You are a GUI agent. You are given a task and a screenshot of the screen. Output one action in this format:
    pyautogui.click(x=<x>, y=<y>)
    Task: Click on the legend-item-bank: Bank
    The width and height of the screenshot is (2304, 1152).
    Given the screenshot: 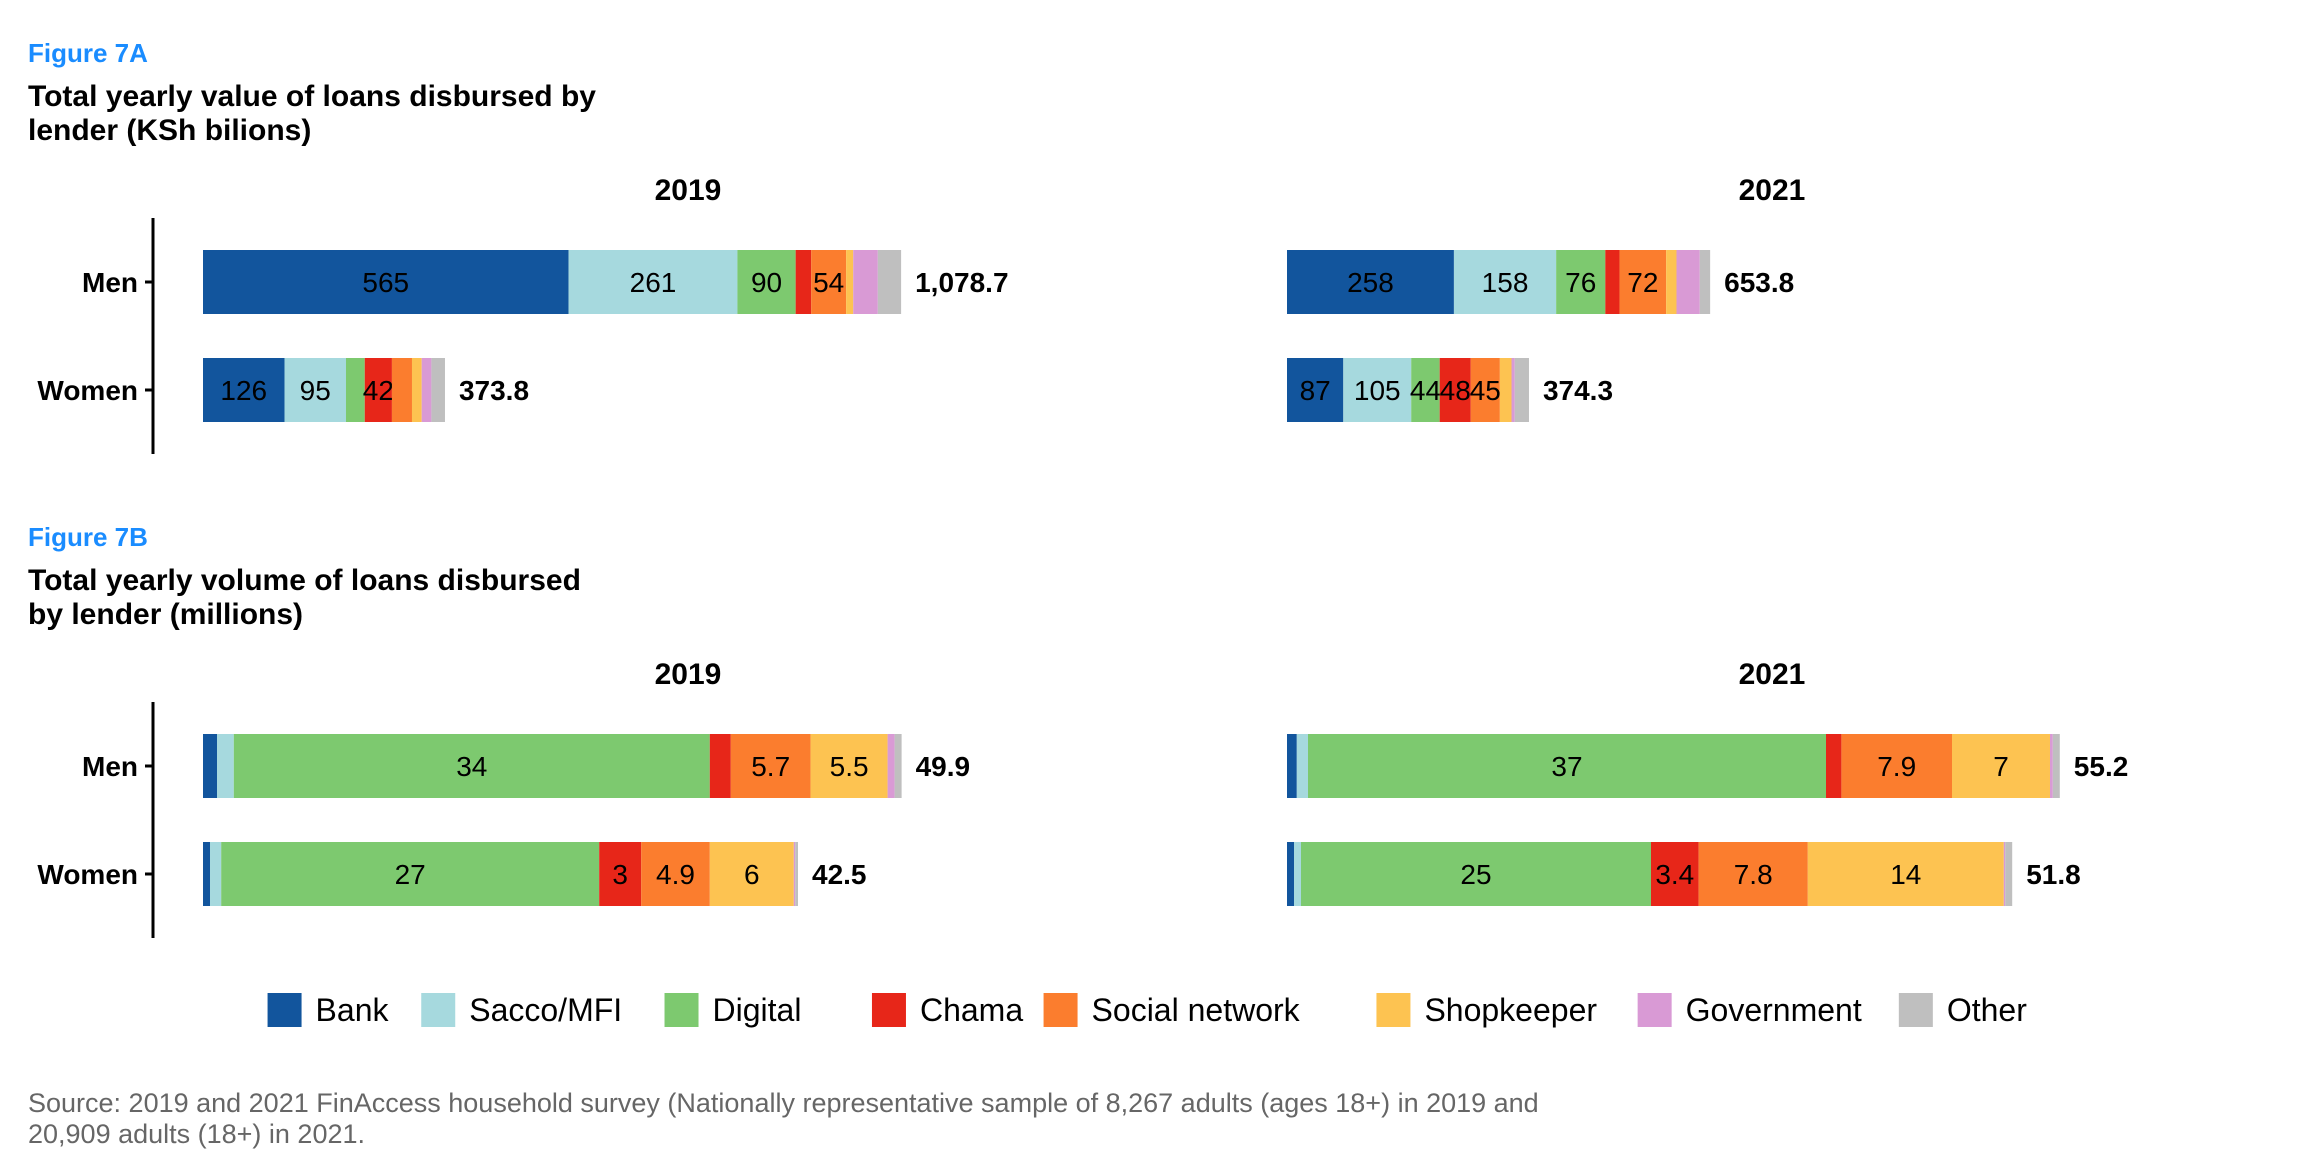 What is the action you would take?
    pyautogui.click(x=328, y=1010)
    